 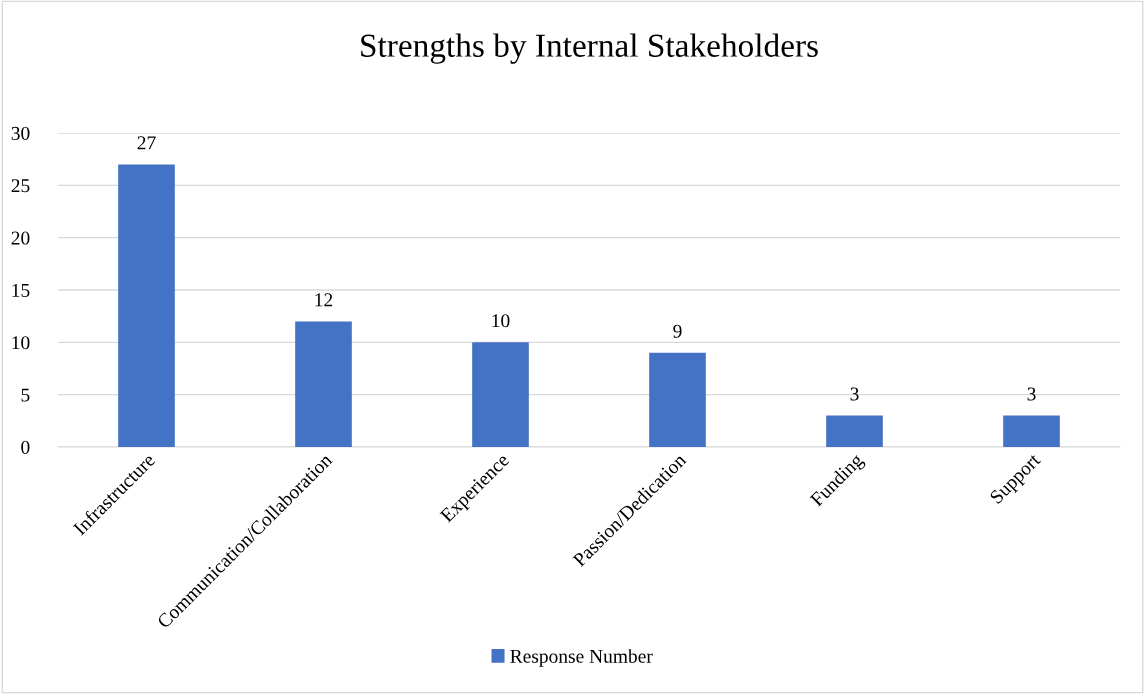 What do you see at coordinates (21, 343) in the screenshot?
I see `y-tick-label: 10` at bounding box center [21, 343].